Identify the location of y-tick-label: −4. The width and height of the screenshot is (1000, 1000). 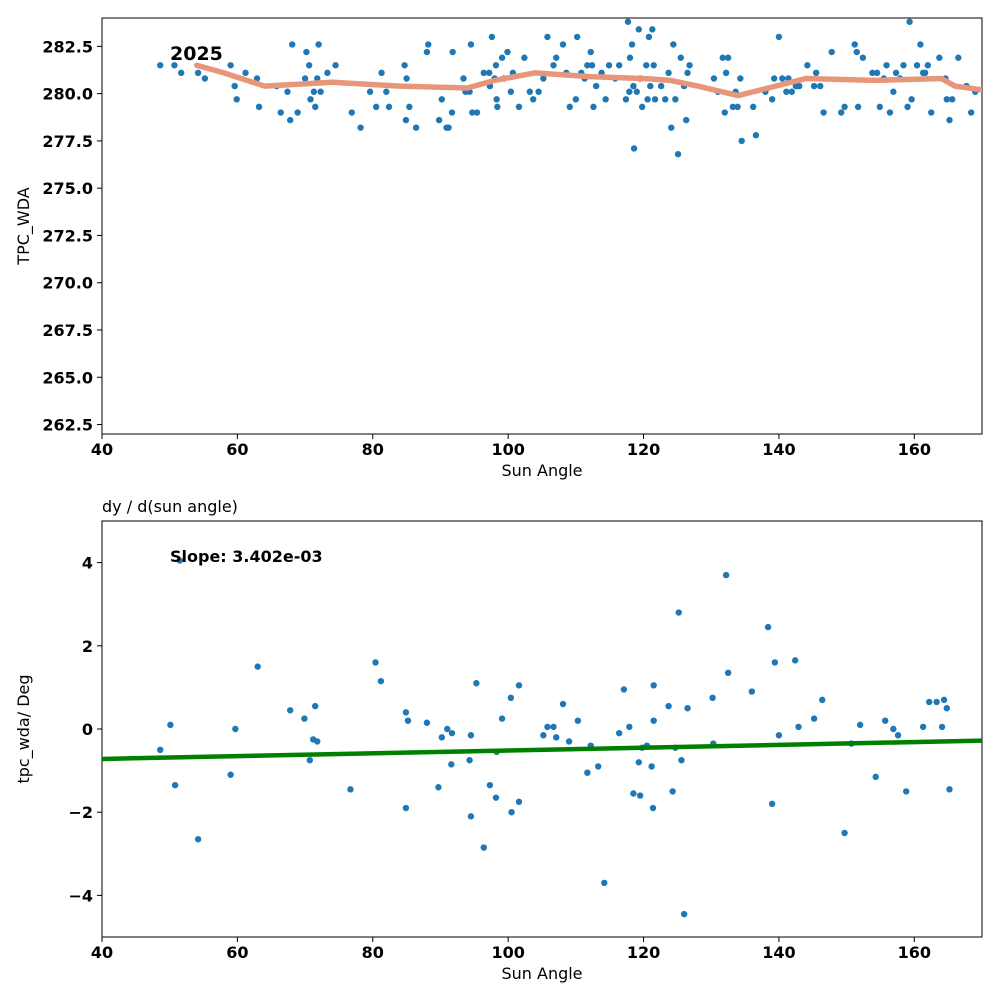
(80, 895).